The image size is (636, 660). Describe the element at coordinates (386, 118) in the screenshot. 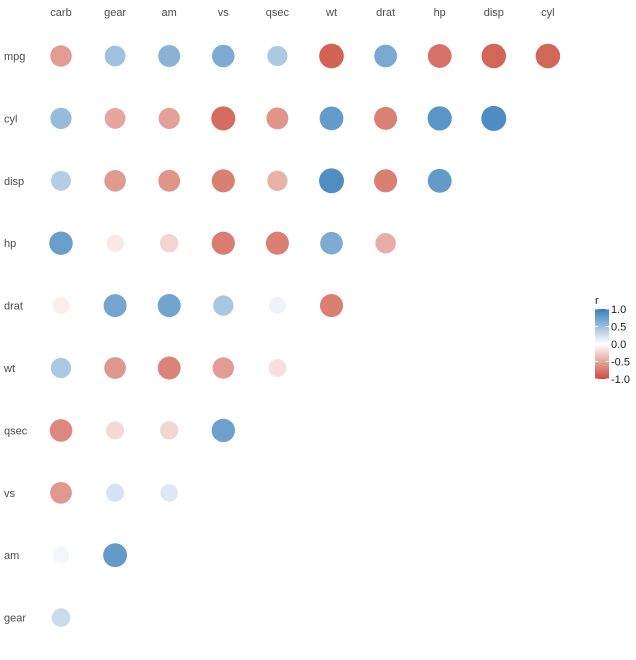

I see `correlation-circle-cyl-drat` at that location.